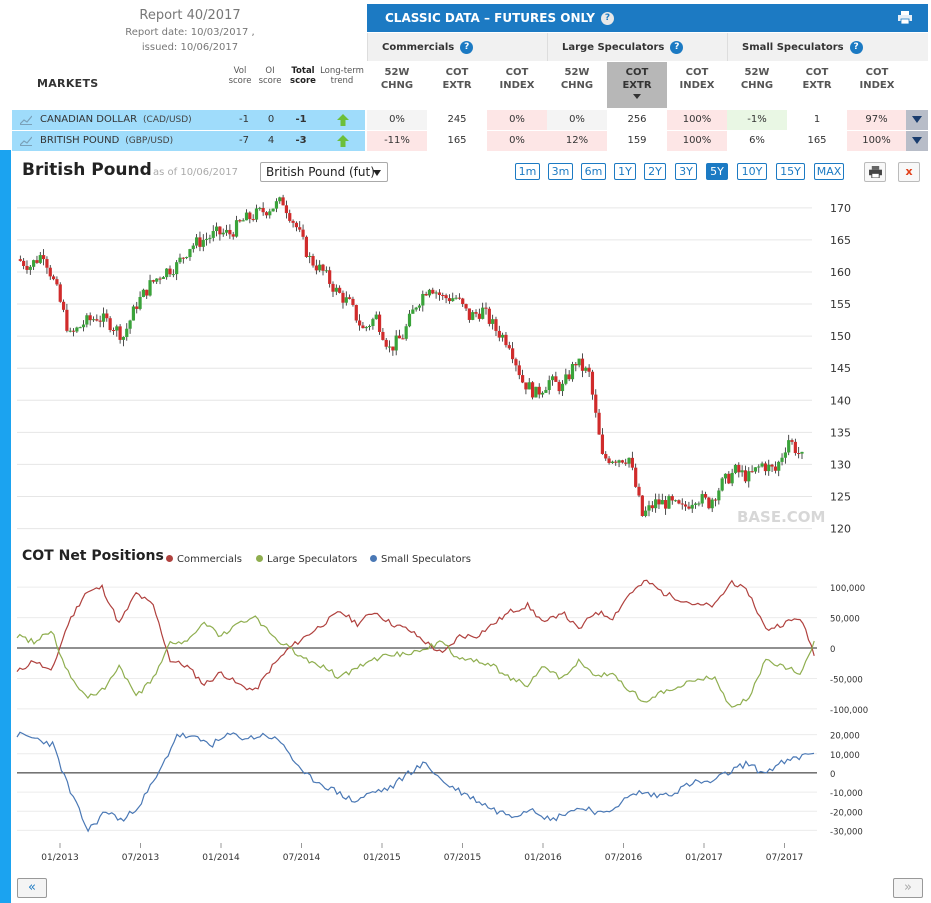 This screenshot has height=903, width=931. Describe the element at coordinates (847, 589) in the screenshot. I see `y-tick-label: 100,000` at that location.